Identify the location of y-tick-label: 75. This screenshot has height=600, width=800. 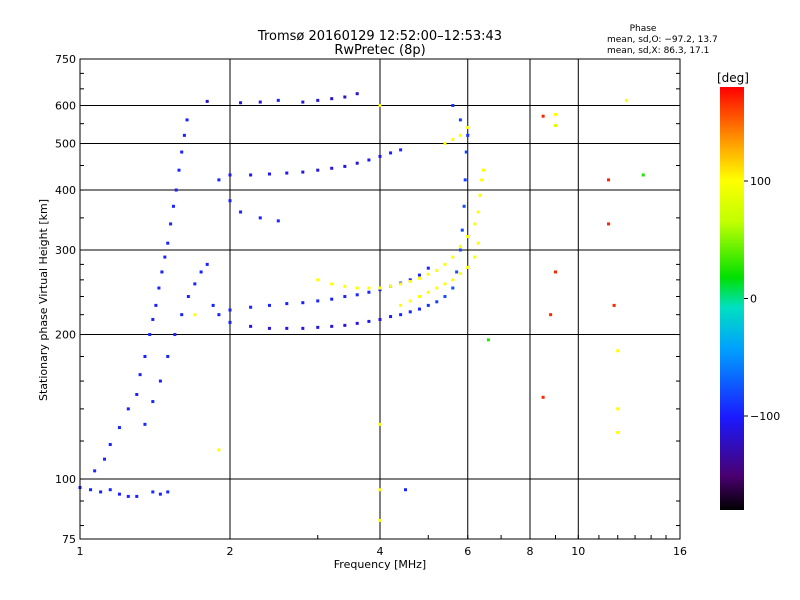
(69, 539).